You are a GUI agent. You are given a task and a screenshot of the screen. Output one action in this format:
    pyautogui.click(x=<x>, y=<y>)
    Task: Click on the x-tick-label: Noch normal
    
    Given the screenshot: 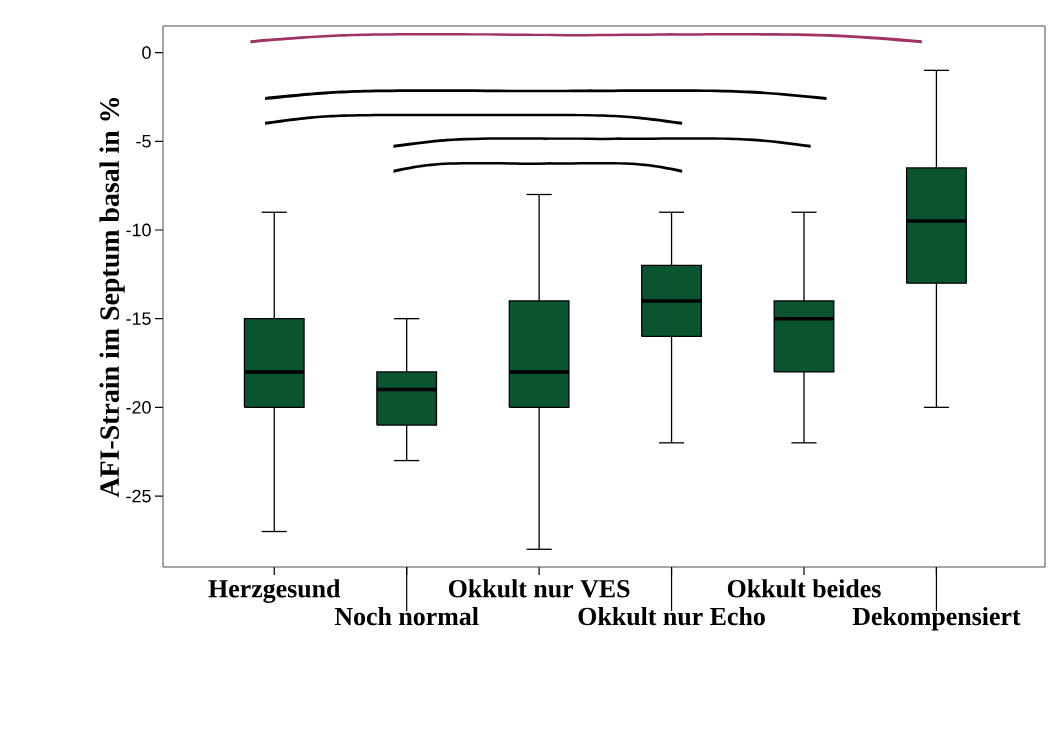 What is the action you would take?
    pyautogui.click(x=406, y=616)
    